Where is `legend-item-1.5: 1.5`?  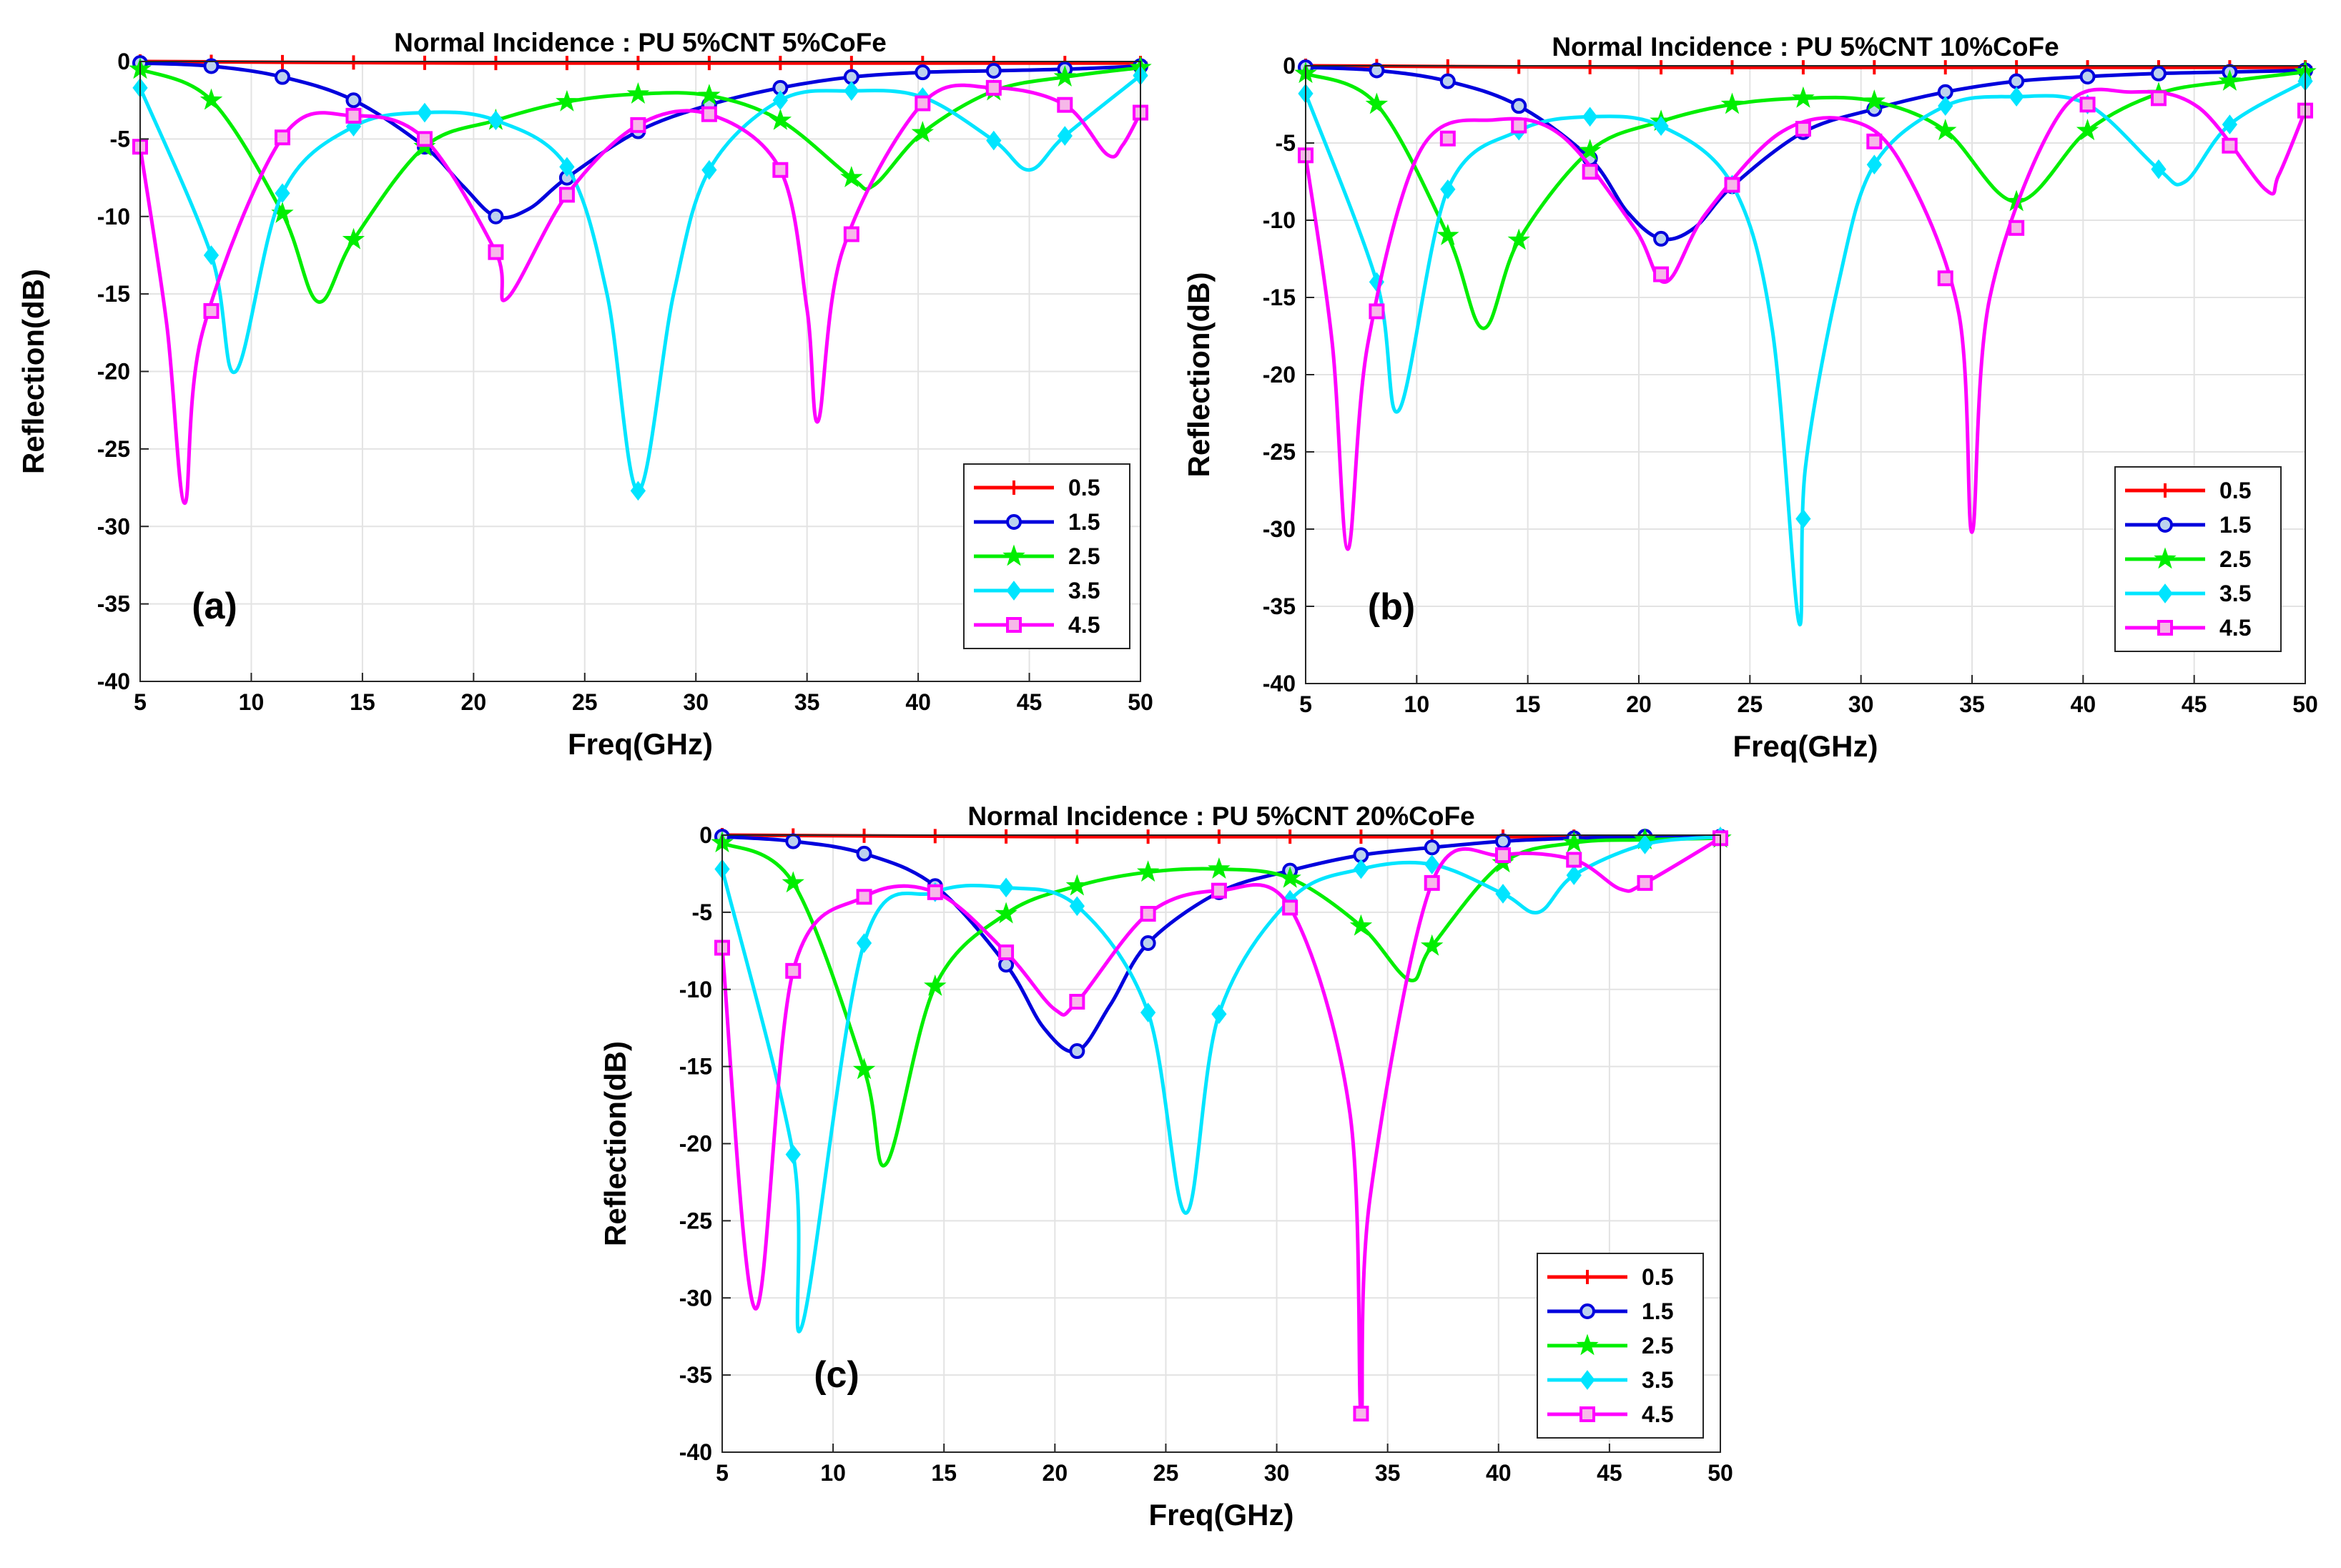
legend-item-1.5: 1.5 is located at coordinates (2188, 525).